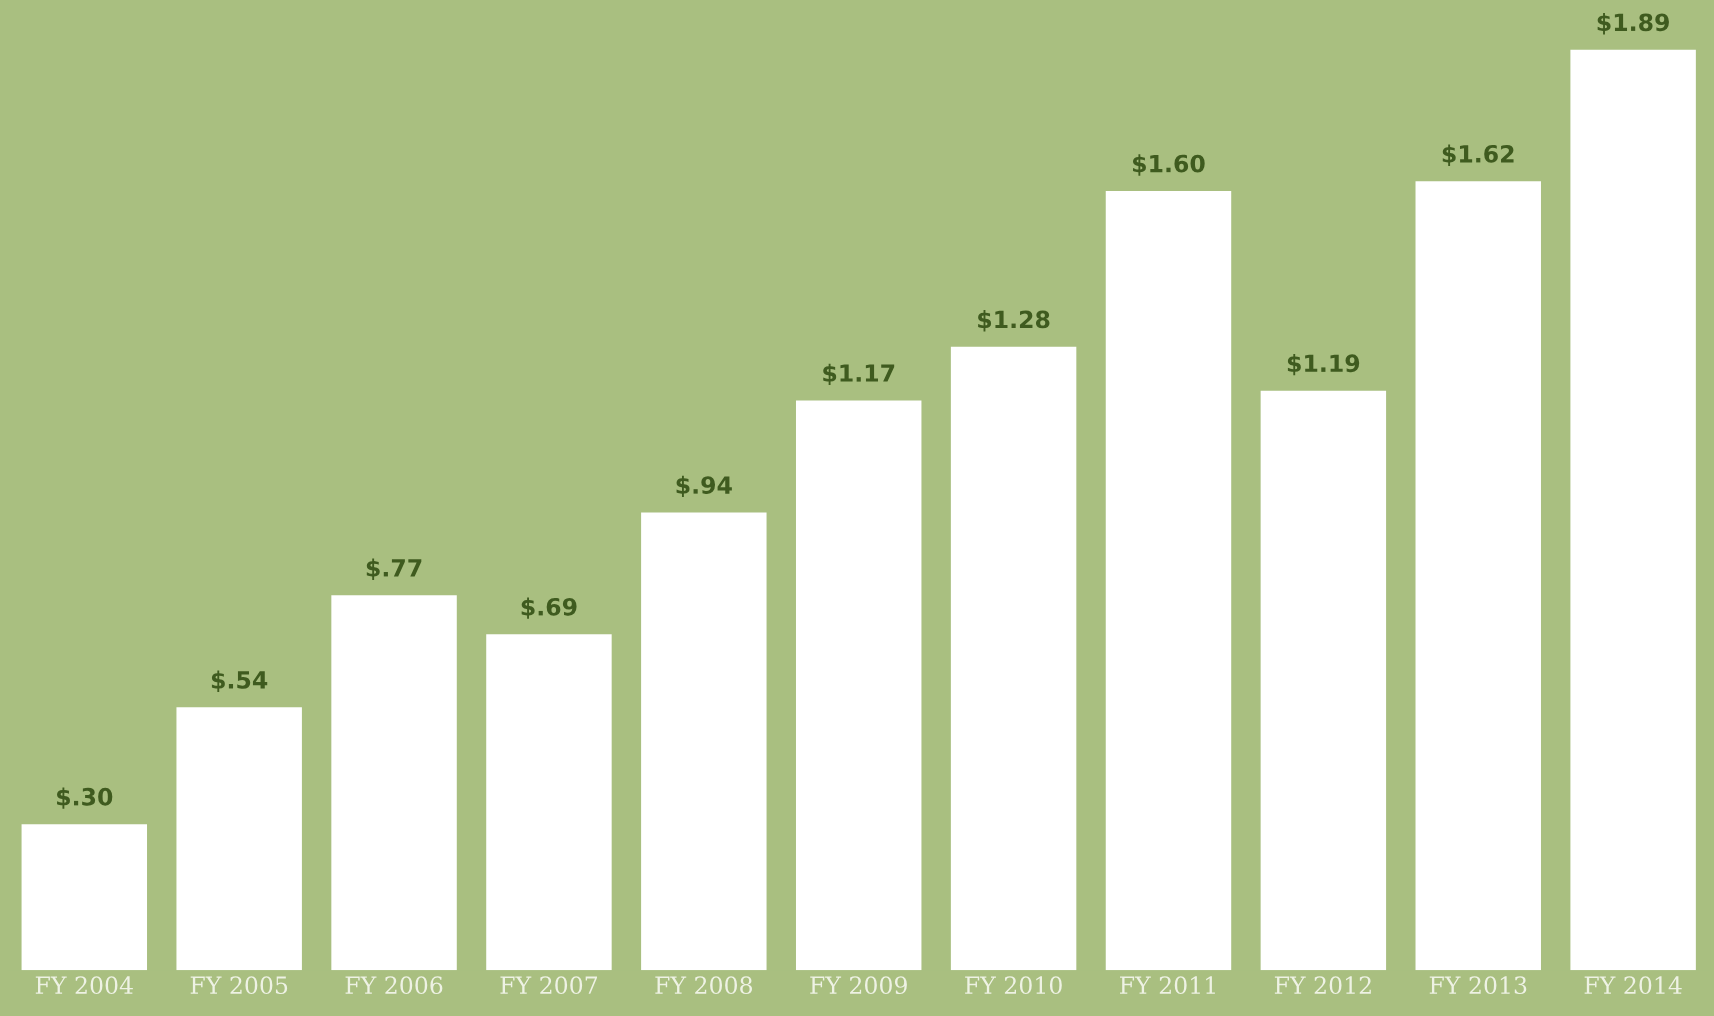  I want to click on data-label: $1.17, so click(859, 374).